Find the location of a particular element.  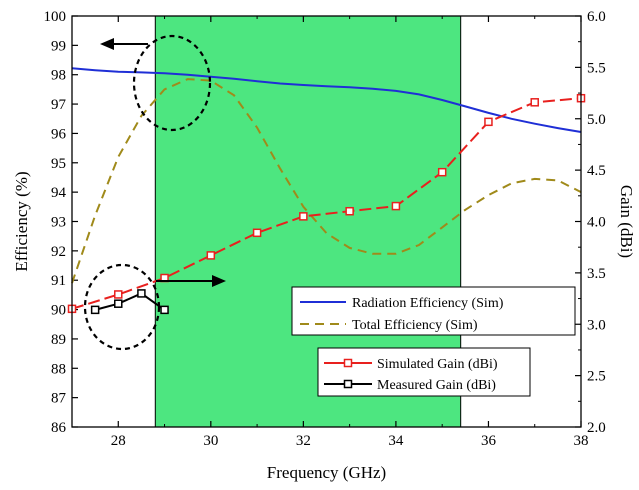

y-left-tick-label: 87 is located at coordinates (59, 399).